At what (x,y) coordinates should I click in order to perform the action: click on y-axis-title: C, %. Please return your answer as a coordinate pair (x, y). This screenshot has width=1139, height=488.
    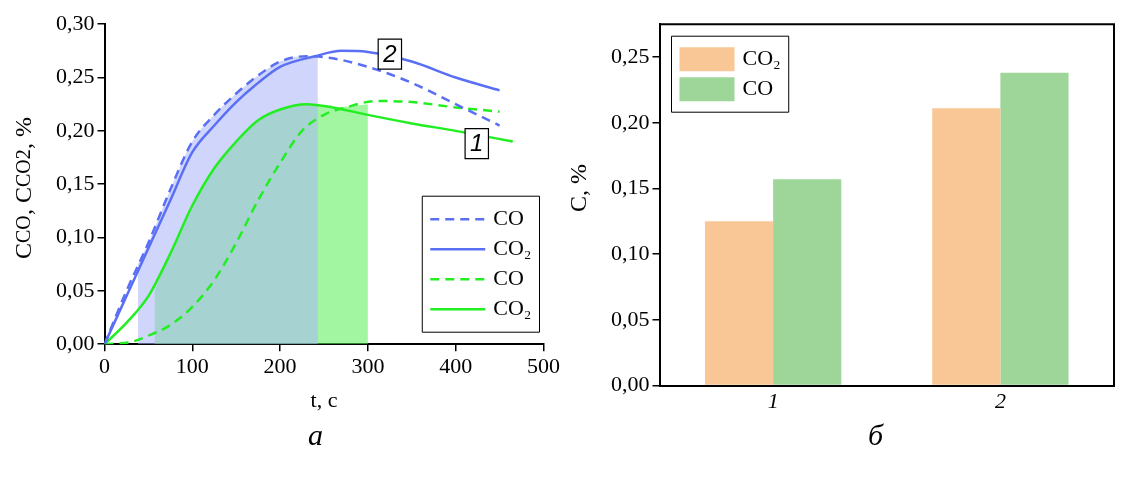
    Looking at the image, I should click on (578, 188).